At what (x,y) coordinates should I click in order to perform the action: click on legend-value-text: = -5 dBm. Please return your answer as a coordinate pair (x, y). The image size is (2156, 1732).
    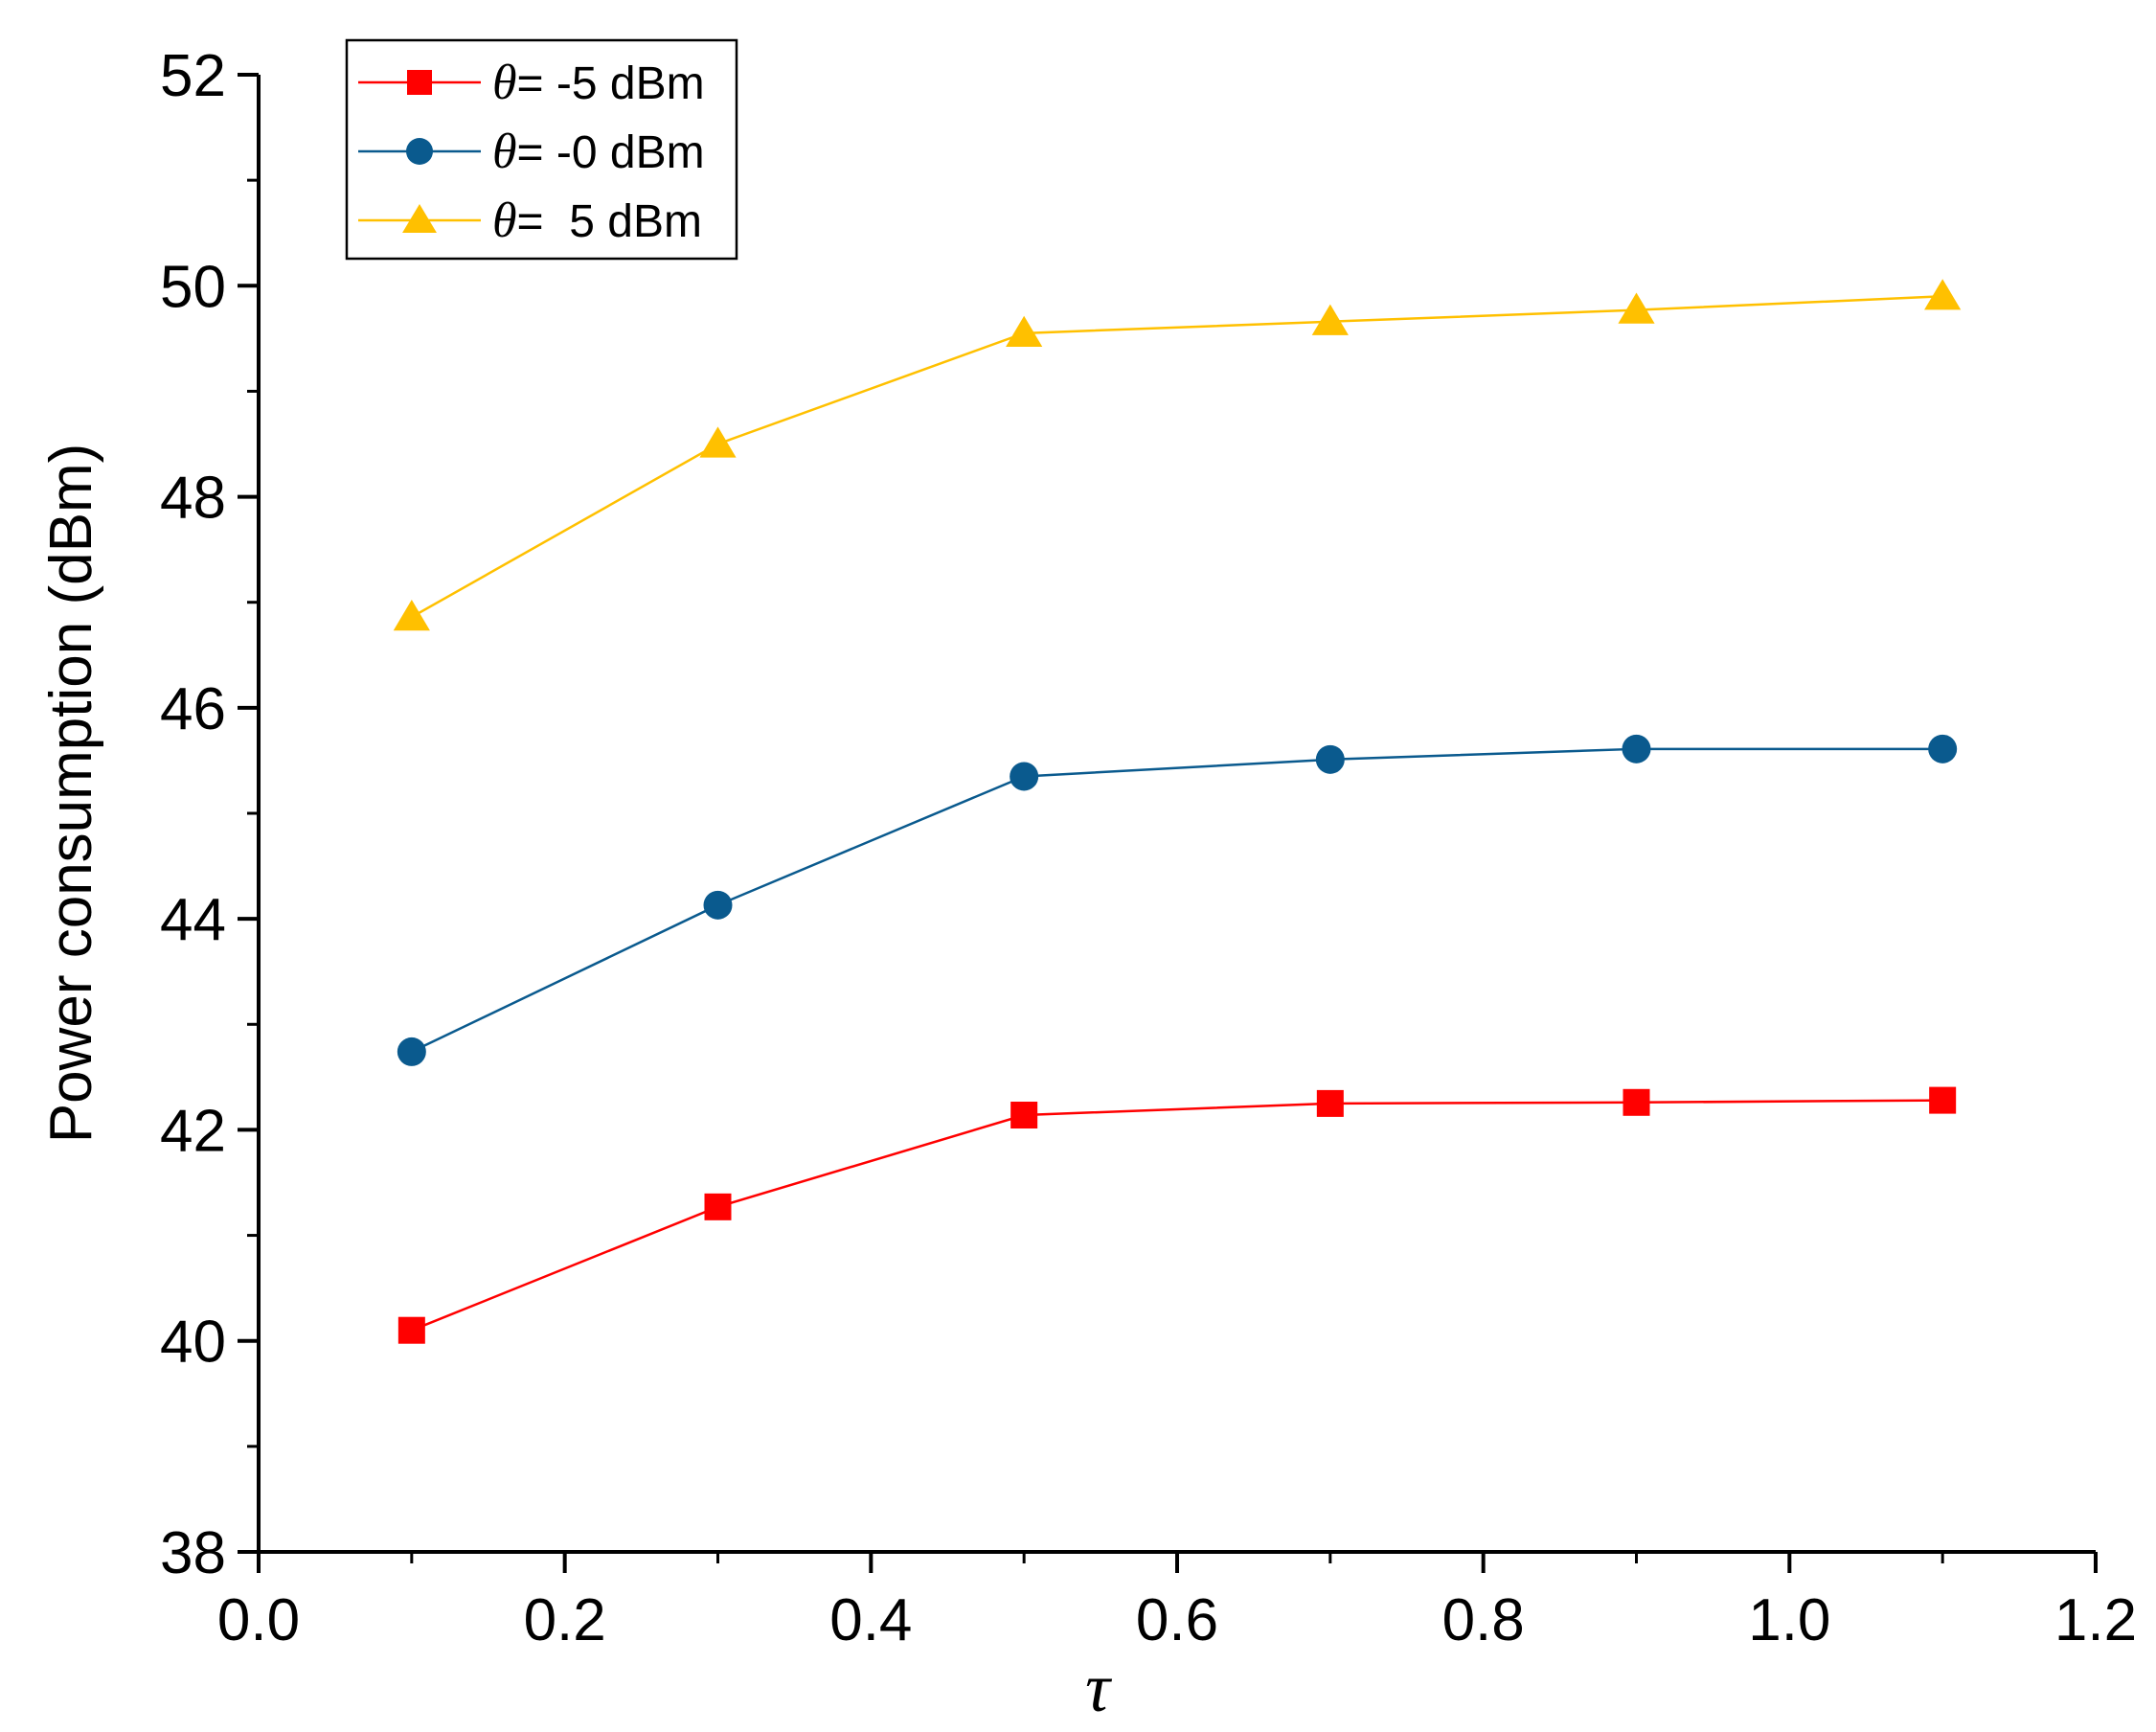
    Looking at the image, I should click on (611, 83).